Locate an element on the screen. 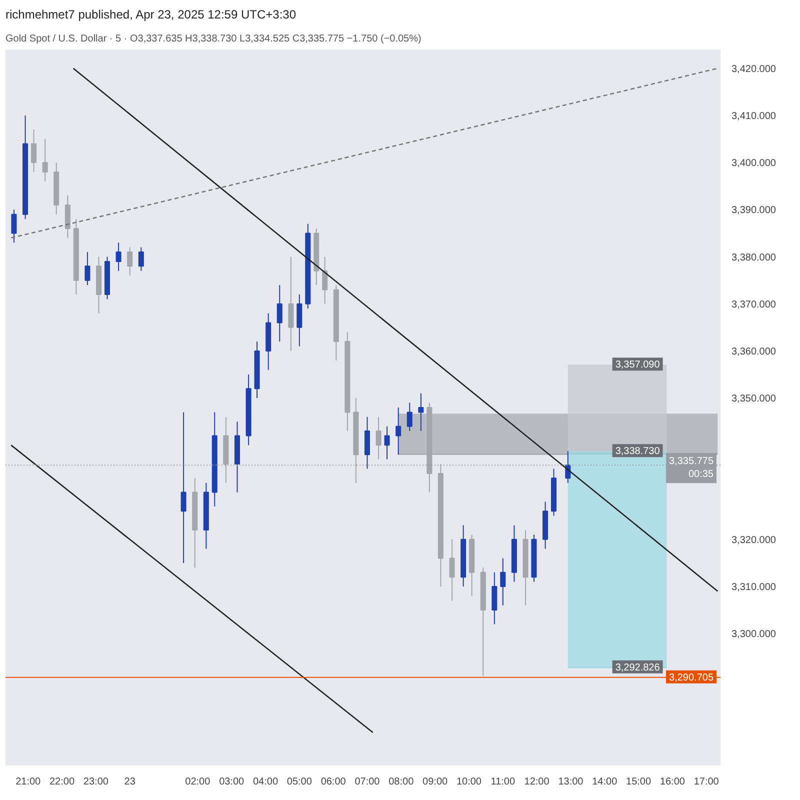  y-tick-label: 3,390.000 is located at coordinates (754, 210).